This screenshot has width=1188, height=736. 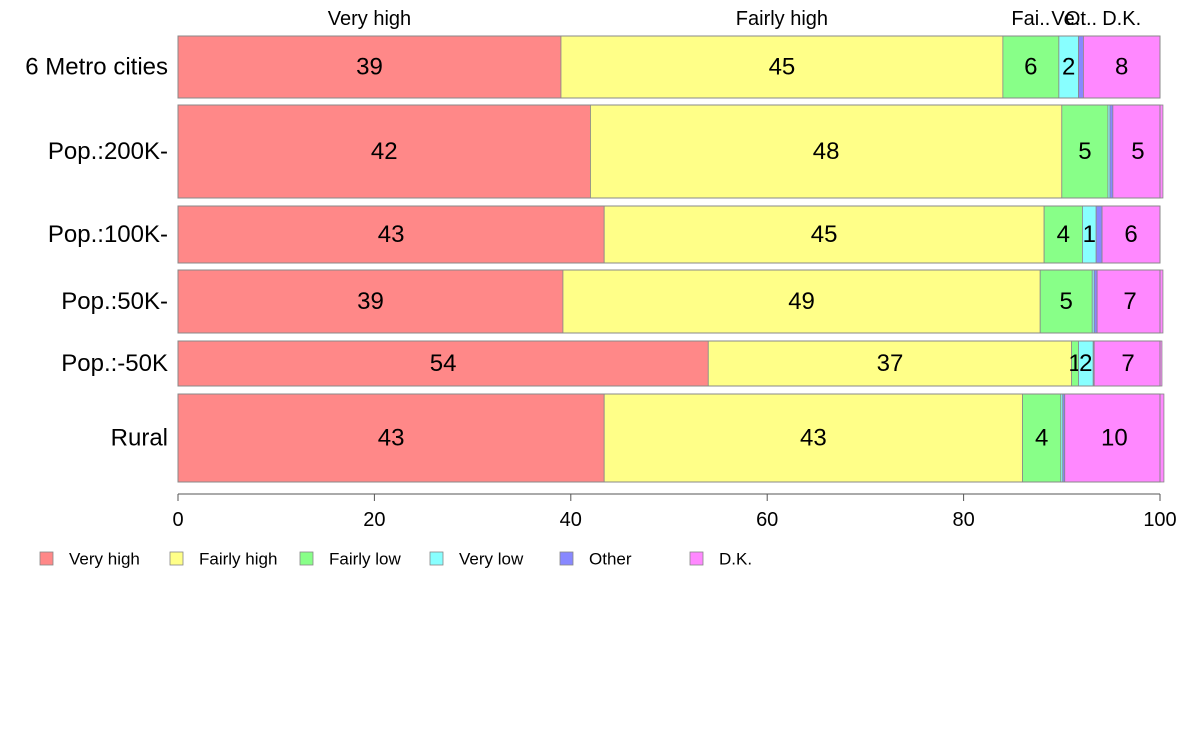 I want to click on x-tick-label: 20, so click(x=374, y=520).